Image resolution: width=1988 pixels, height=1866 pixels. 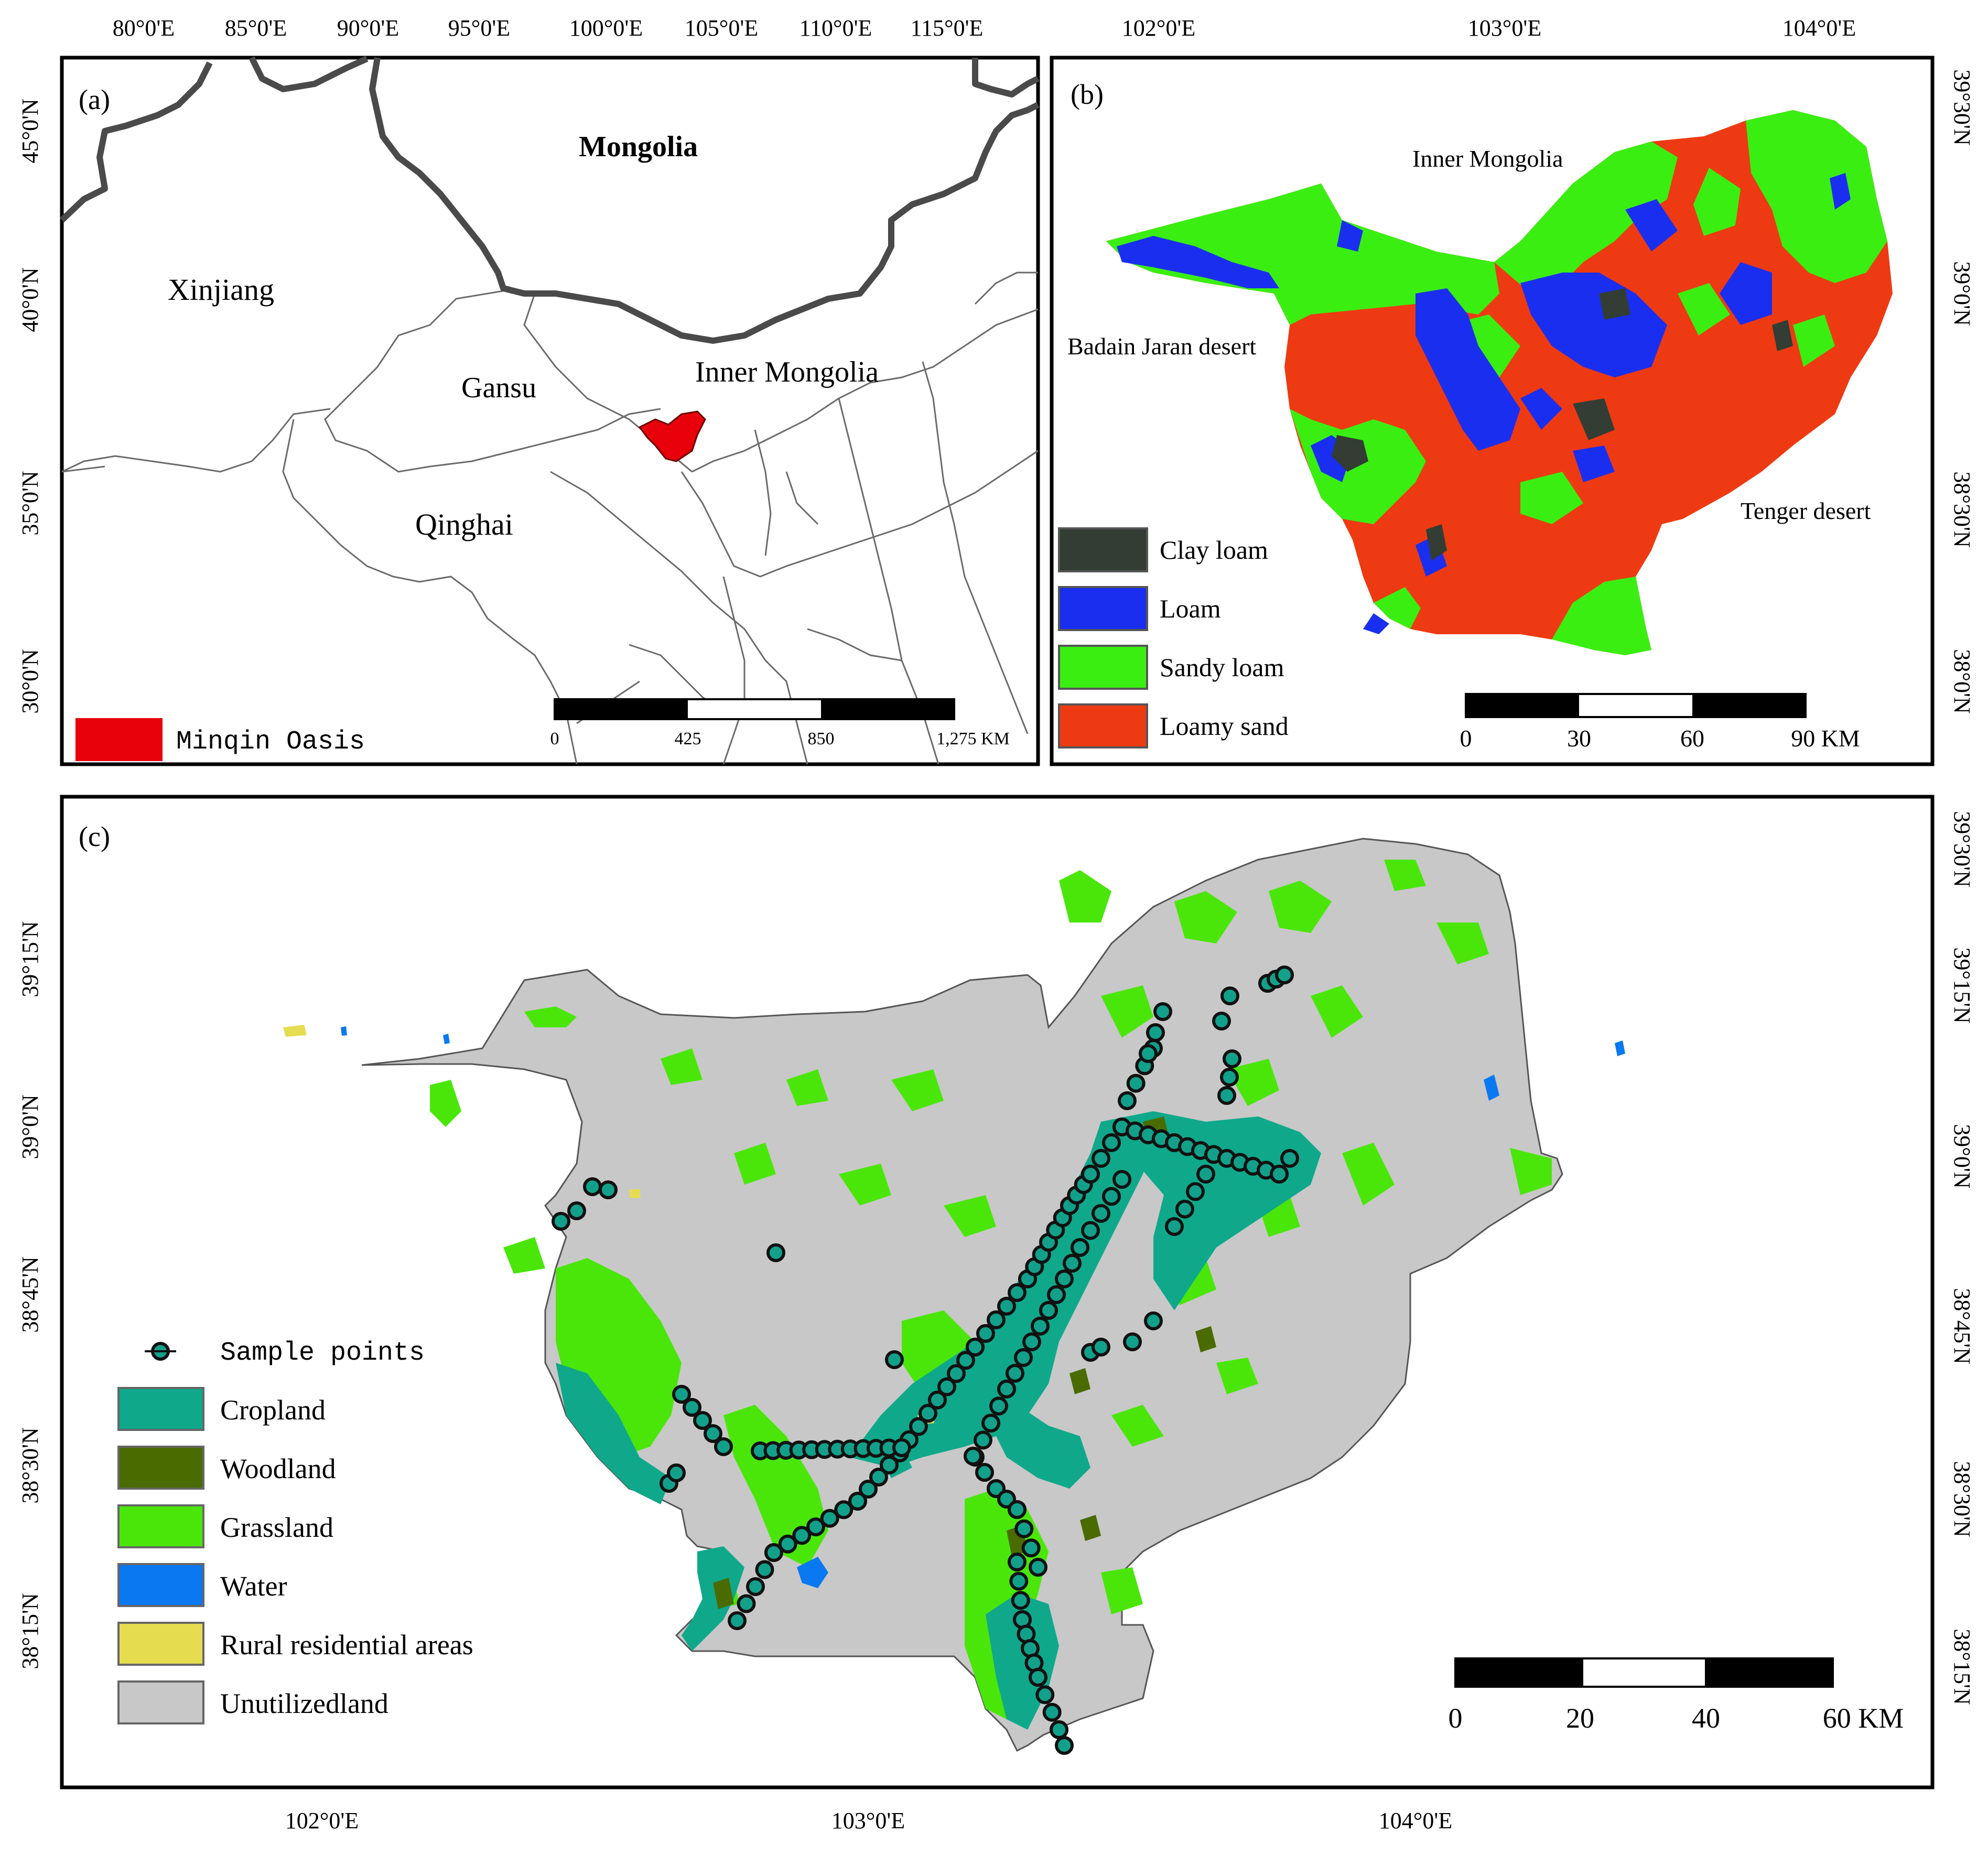 I want to click on panel-c-left-tick-3815n: 38°15'N, so click(x=30, y=1631).